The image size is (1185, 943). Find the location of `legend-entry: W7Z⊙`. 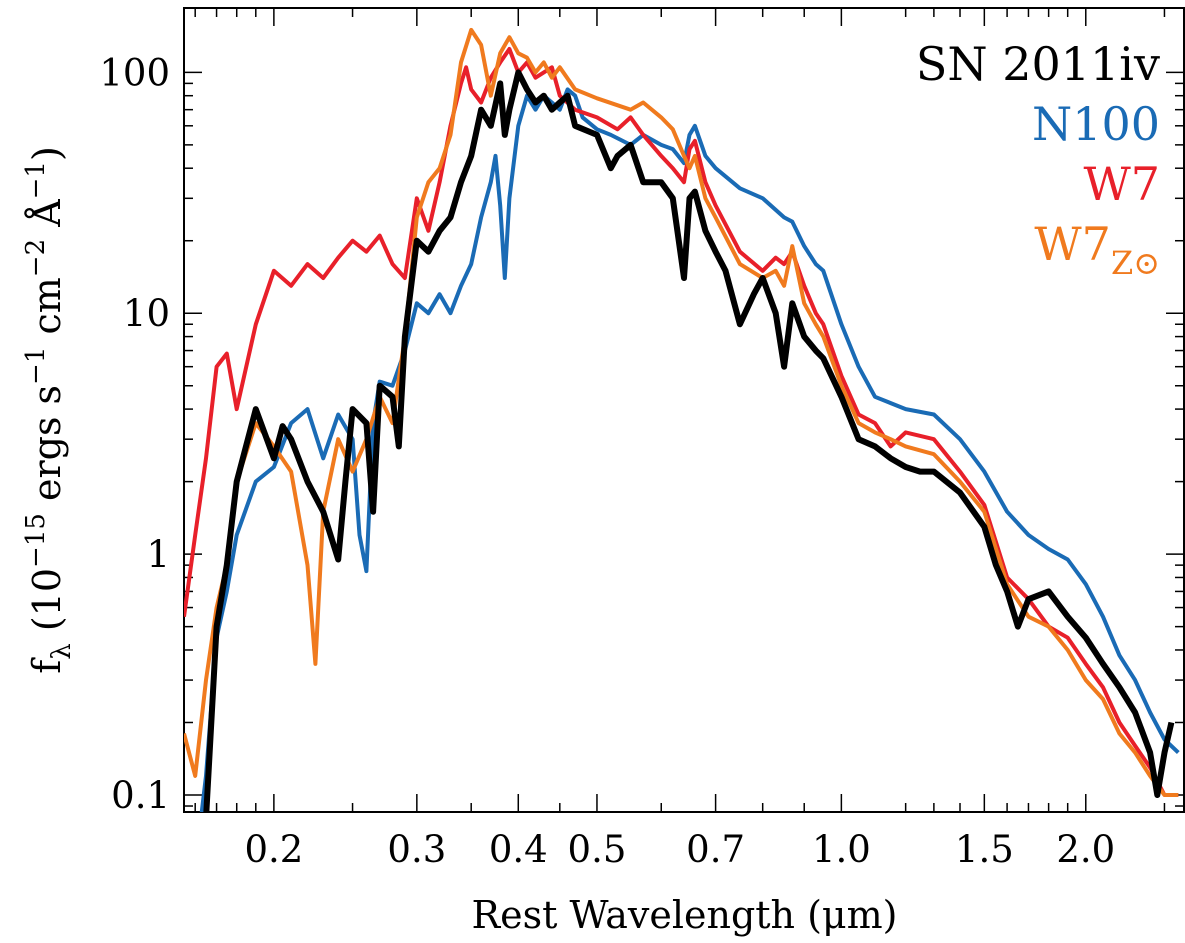

legend-entry: W7Z⊙ is located at coordinates (1097, 249).